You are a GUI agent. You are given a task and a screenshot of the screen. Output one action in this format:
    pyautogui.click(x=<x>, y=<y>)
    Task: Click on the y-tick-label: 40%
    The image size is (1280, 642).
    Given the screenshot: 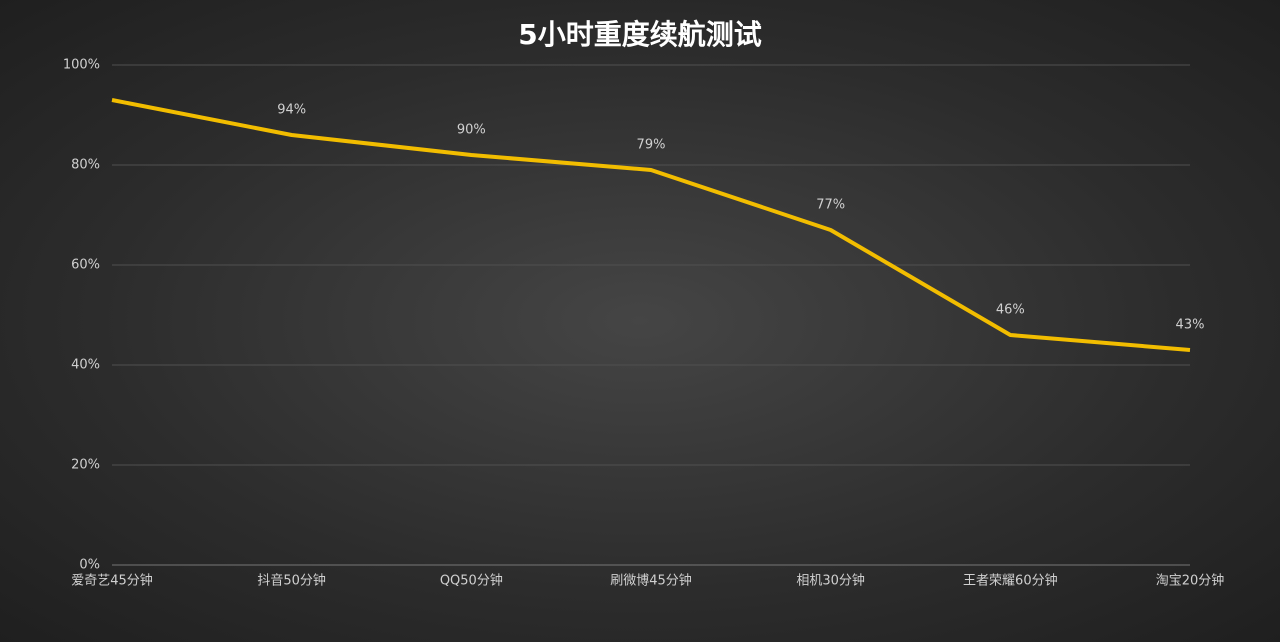 What is the action you would take?
    pyautogui.click(x=85, y=365)
    